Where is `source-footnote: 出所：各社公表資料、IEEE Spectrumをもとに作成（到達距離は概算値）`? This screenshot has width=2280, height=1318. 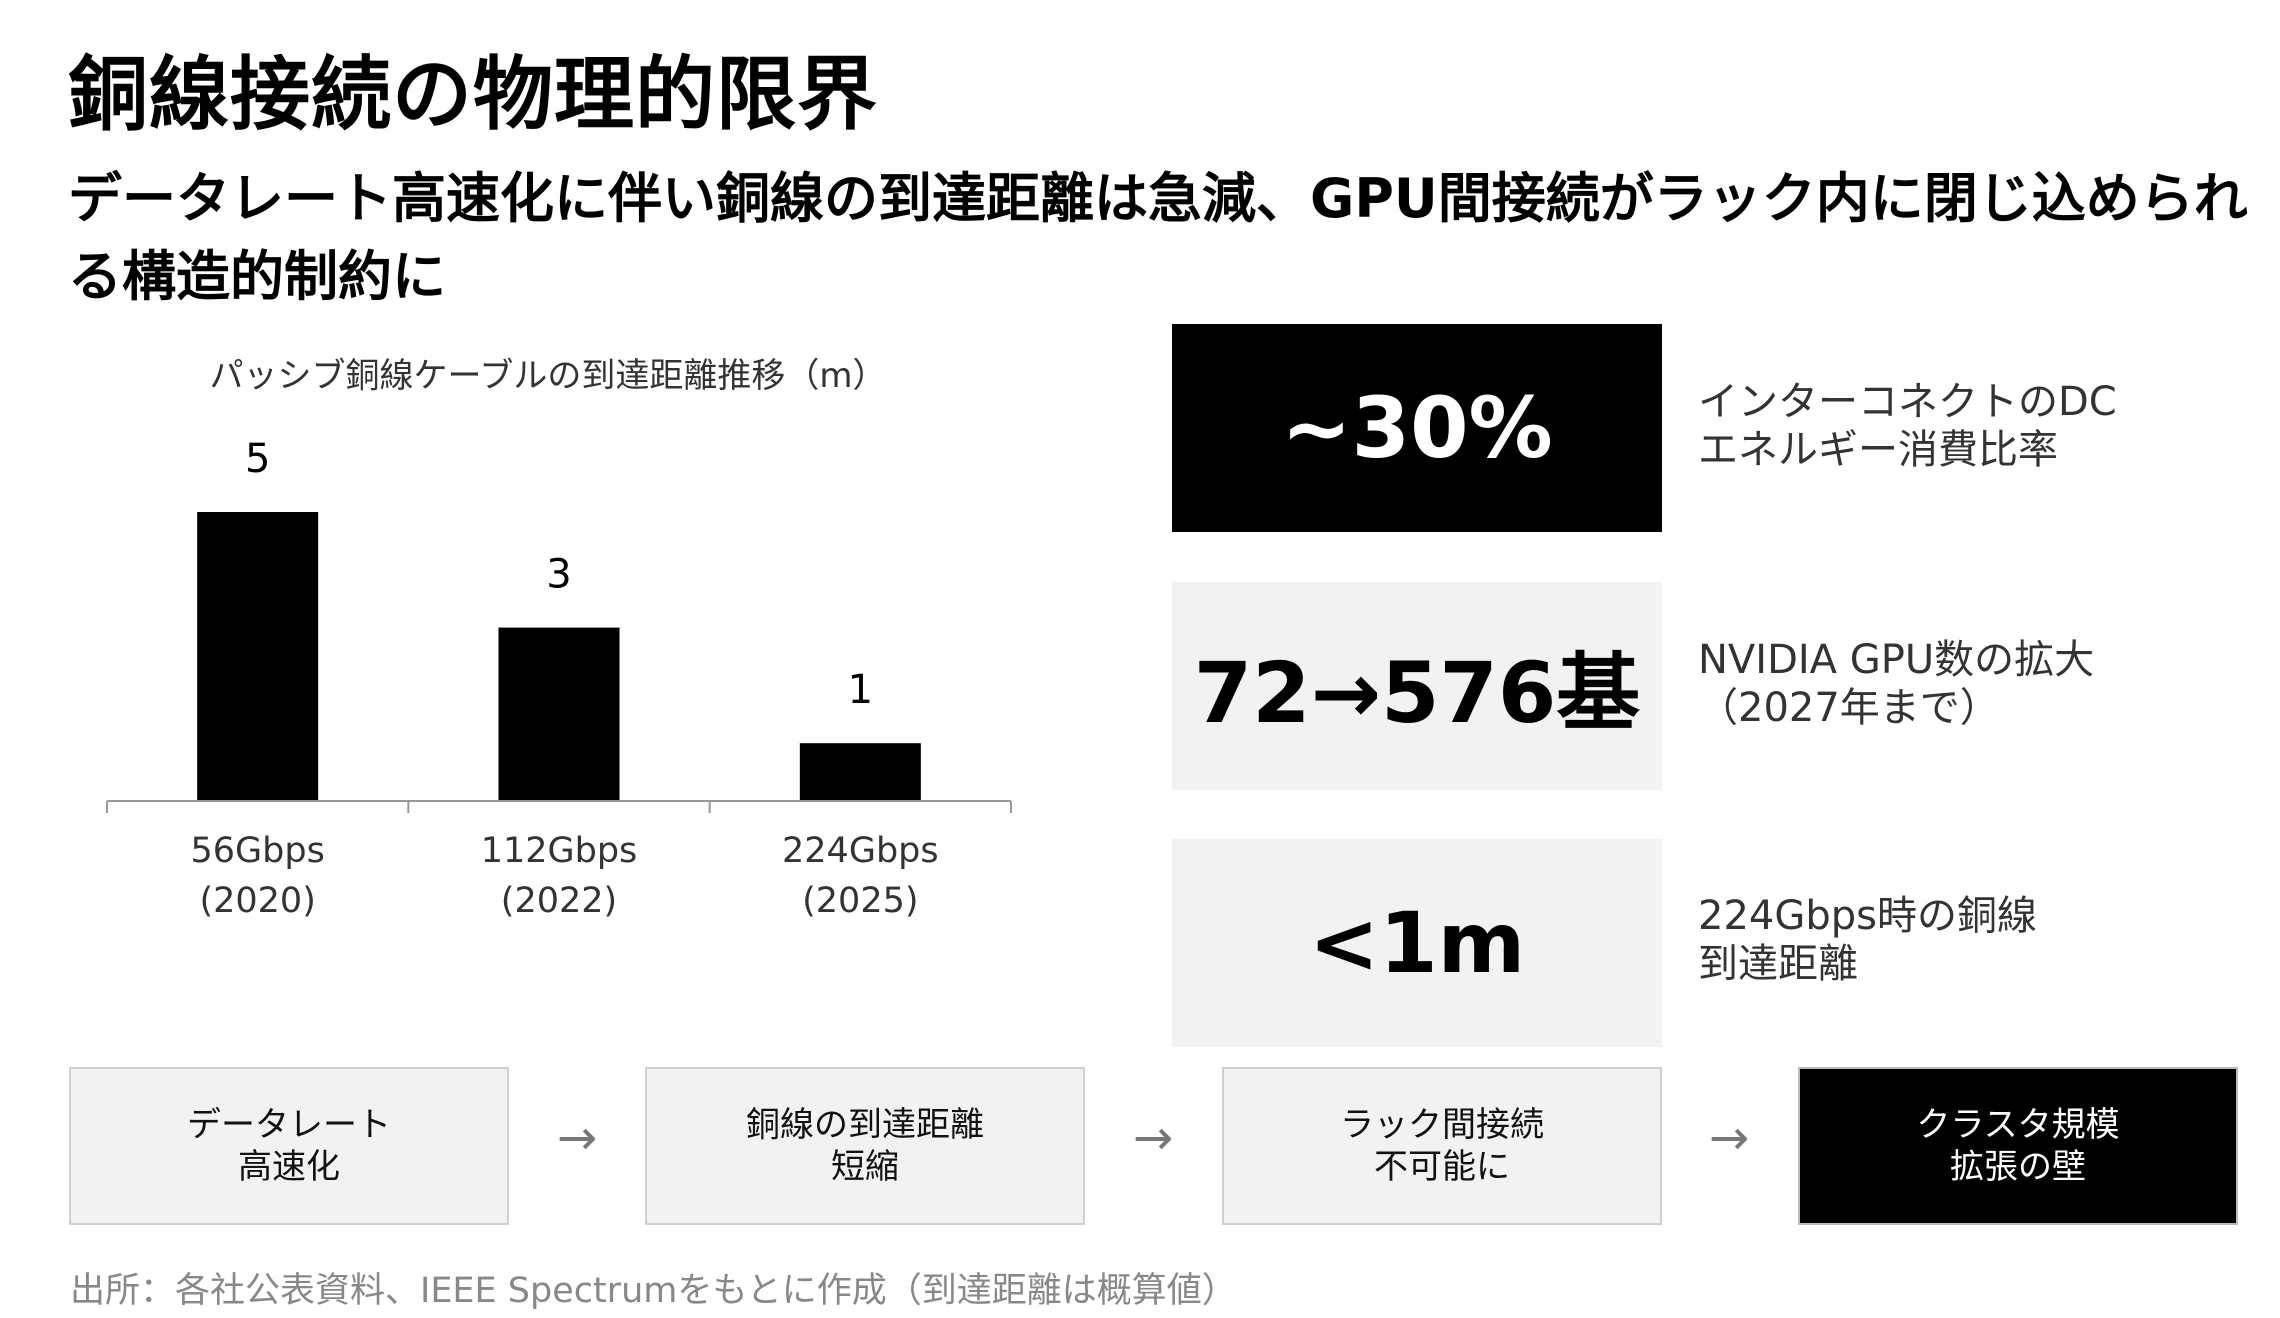 source-footnote: 出所：各社公表資料、IEEE Spectrumをもとに作成（到達距離は概算値） is located at coordinates (653, 1291).